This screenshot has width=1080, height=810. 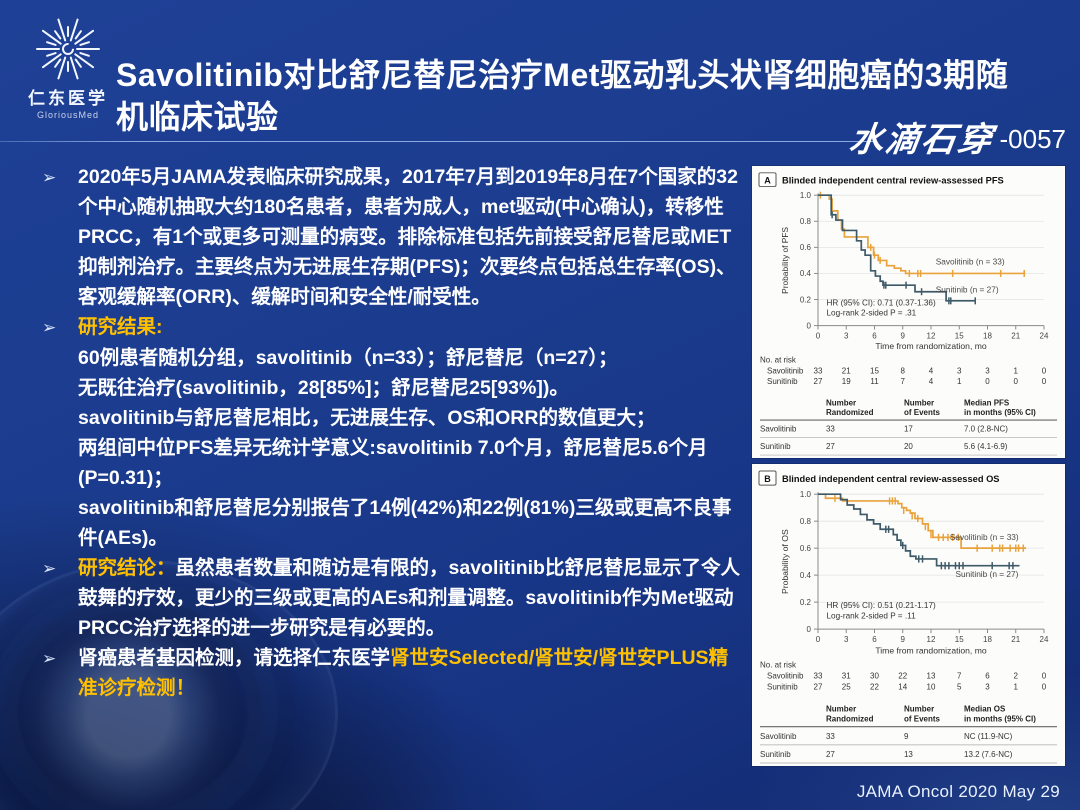 I want to click on panel-label-box, so click(x=767, y=179).